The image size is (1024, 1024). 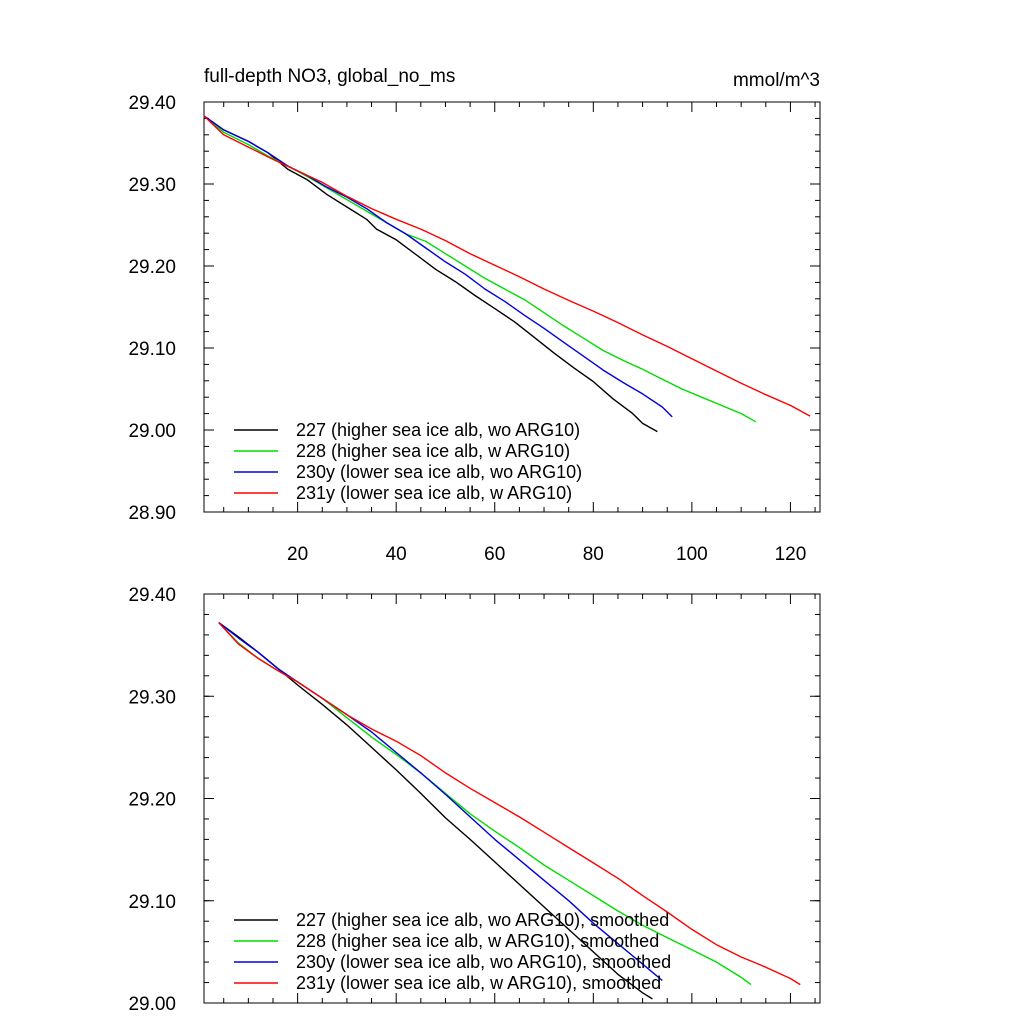 What do you see at coordinates (494, 554) in the screenshot?
I see `x-tick-label: 60` at bounding box center [494, 554].